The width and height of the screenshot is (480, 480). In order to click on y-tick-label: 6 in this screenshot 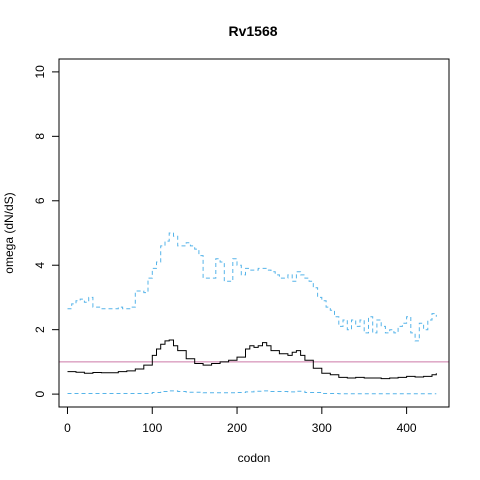, I will do `click(40, 200)`.